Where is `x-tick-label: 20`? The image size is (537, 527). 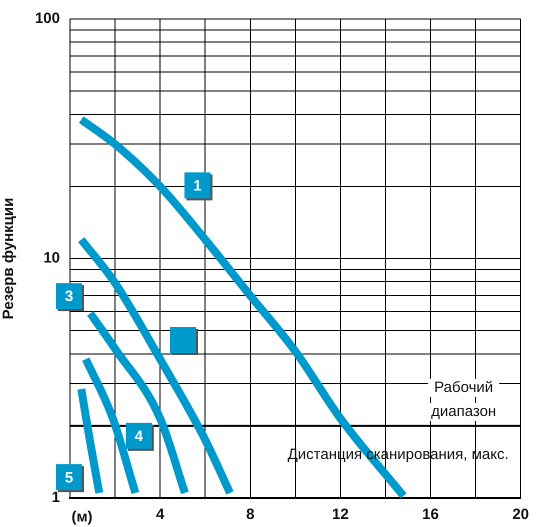
x-tick-label: 20 is located at coordinates (520, 515).